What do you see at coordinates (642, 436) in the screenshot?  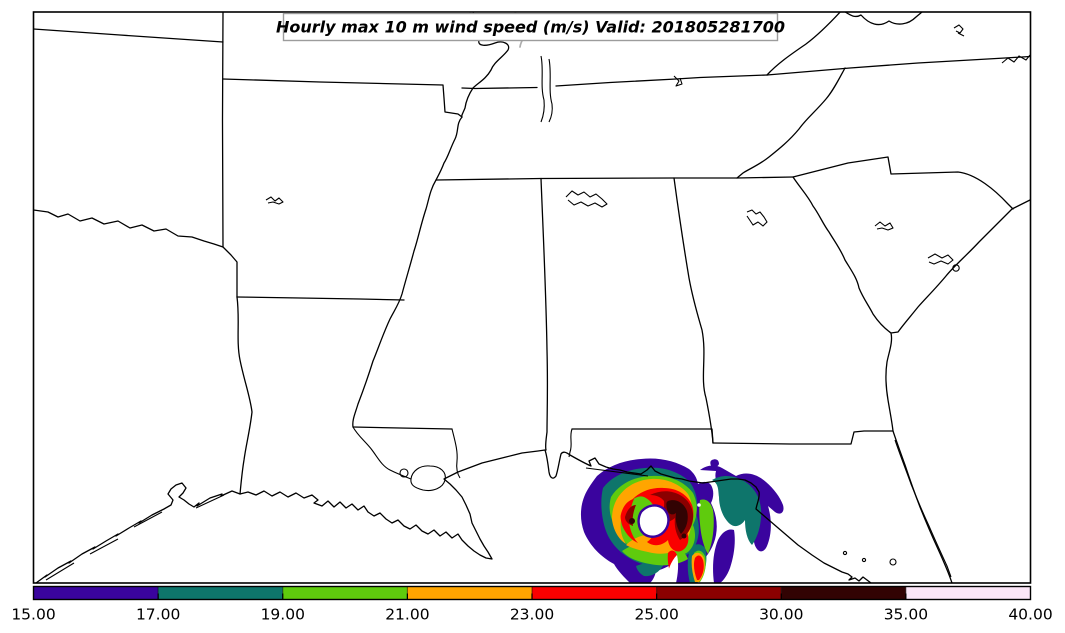 I see `state-border-al-fl` at bounding box center [642, 436].